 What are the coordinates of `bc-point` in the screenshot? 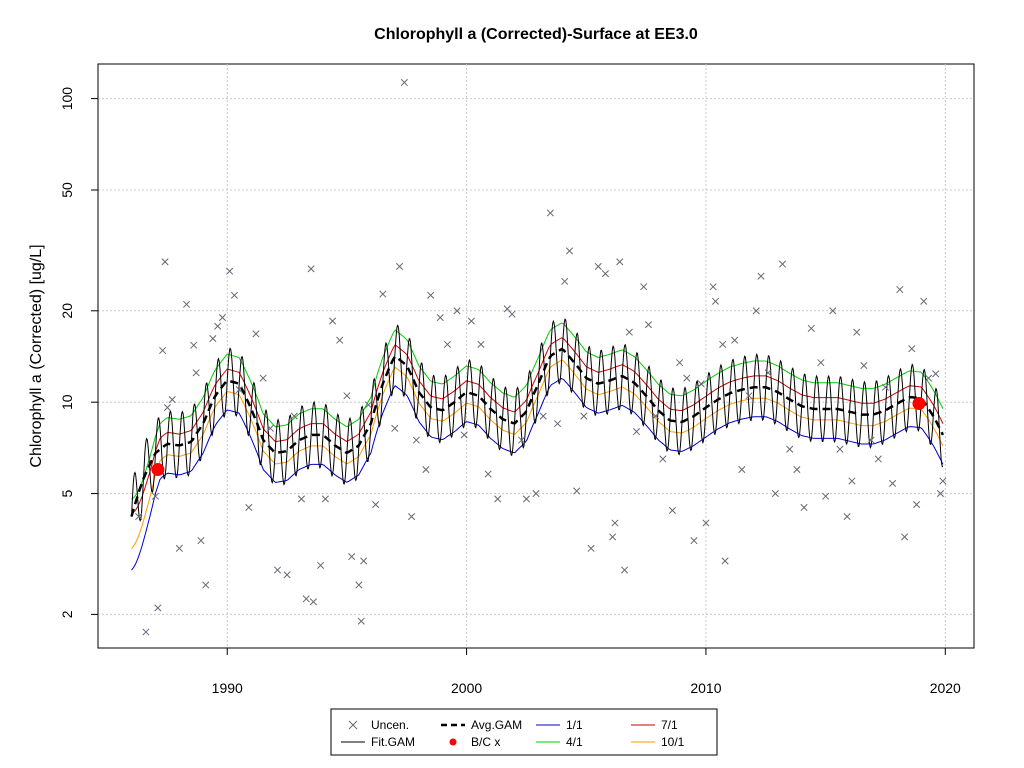 It's located at (919, 404).